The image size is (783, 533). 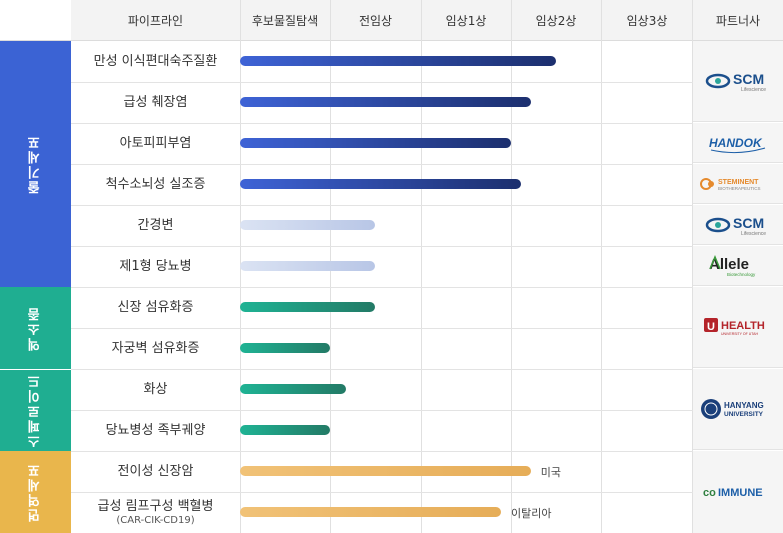 I want to click on header-phase3: 임상3상, so click(x=647, y=20).